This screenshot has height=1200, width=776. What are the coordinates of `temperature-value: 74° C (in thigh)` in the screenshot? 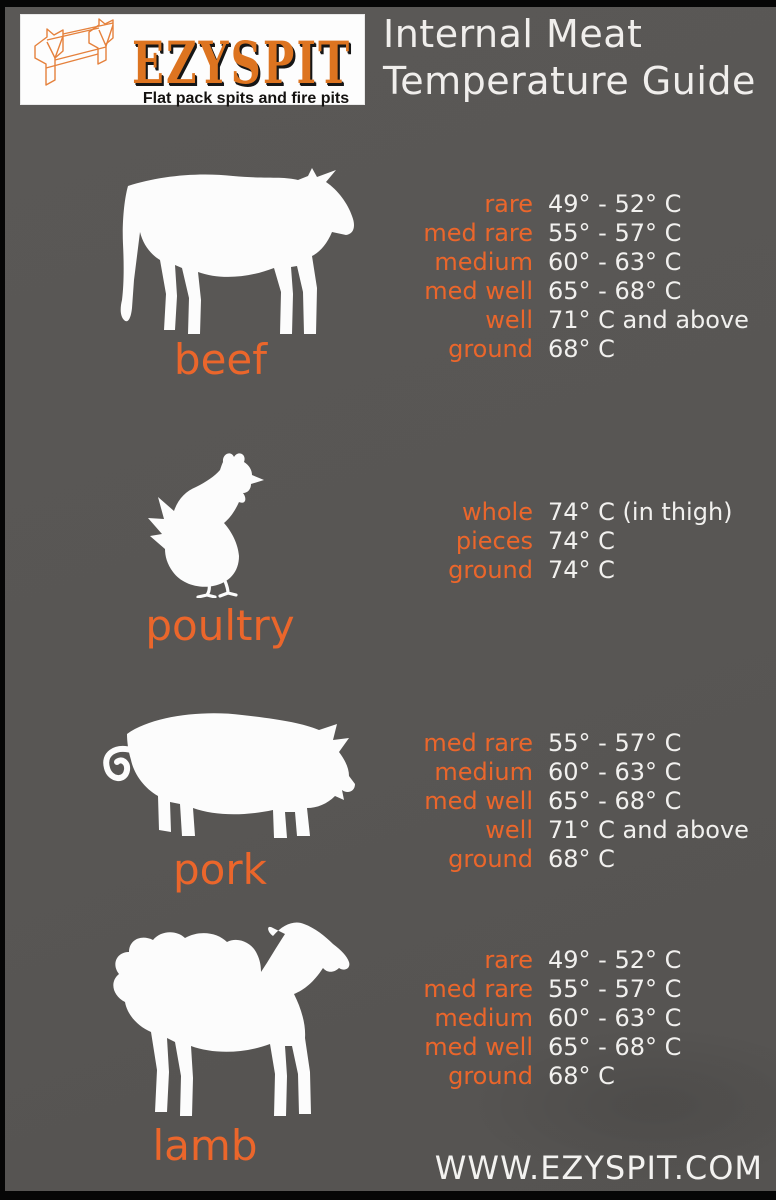 It's located at (640, 512).